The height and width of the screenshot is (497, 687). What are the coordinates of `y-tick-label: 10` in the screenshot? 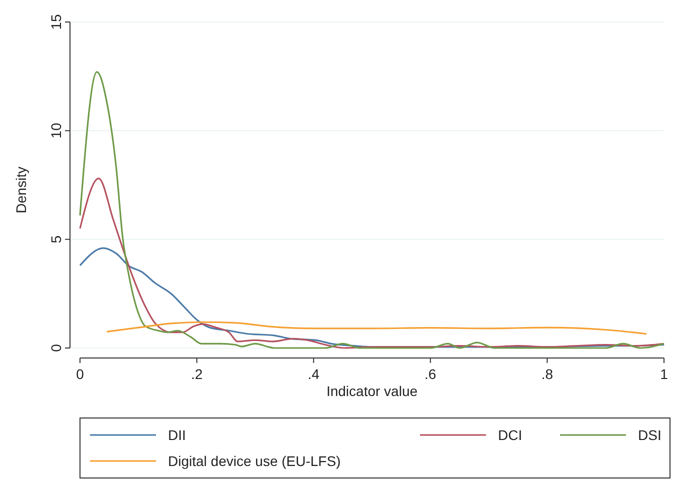 It's located at (56, 130).